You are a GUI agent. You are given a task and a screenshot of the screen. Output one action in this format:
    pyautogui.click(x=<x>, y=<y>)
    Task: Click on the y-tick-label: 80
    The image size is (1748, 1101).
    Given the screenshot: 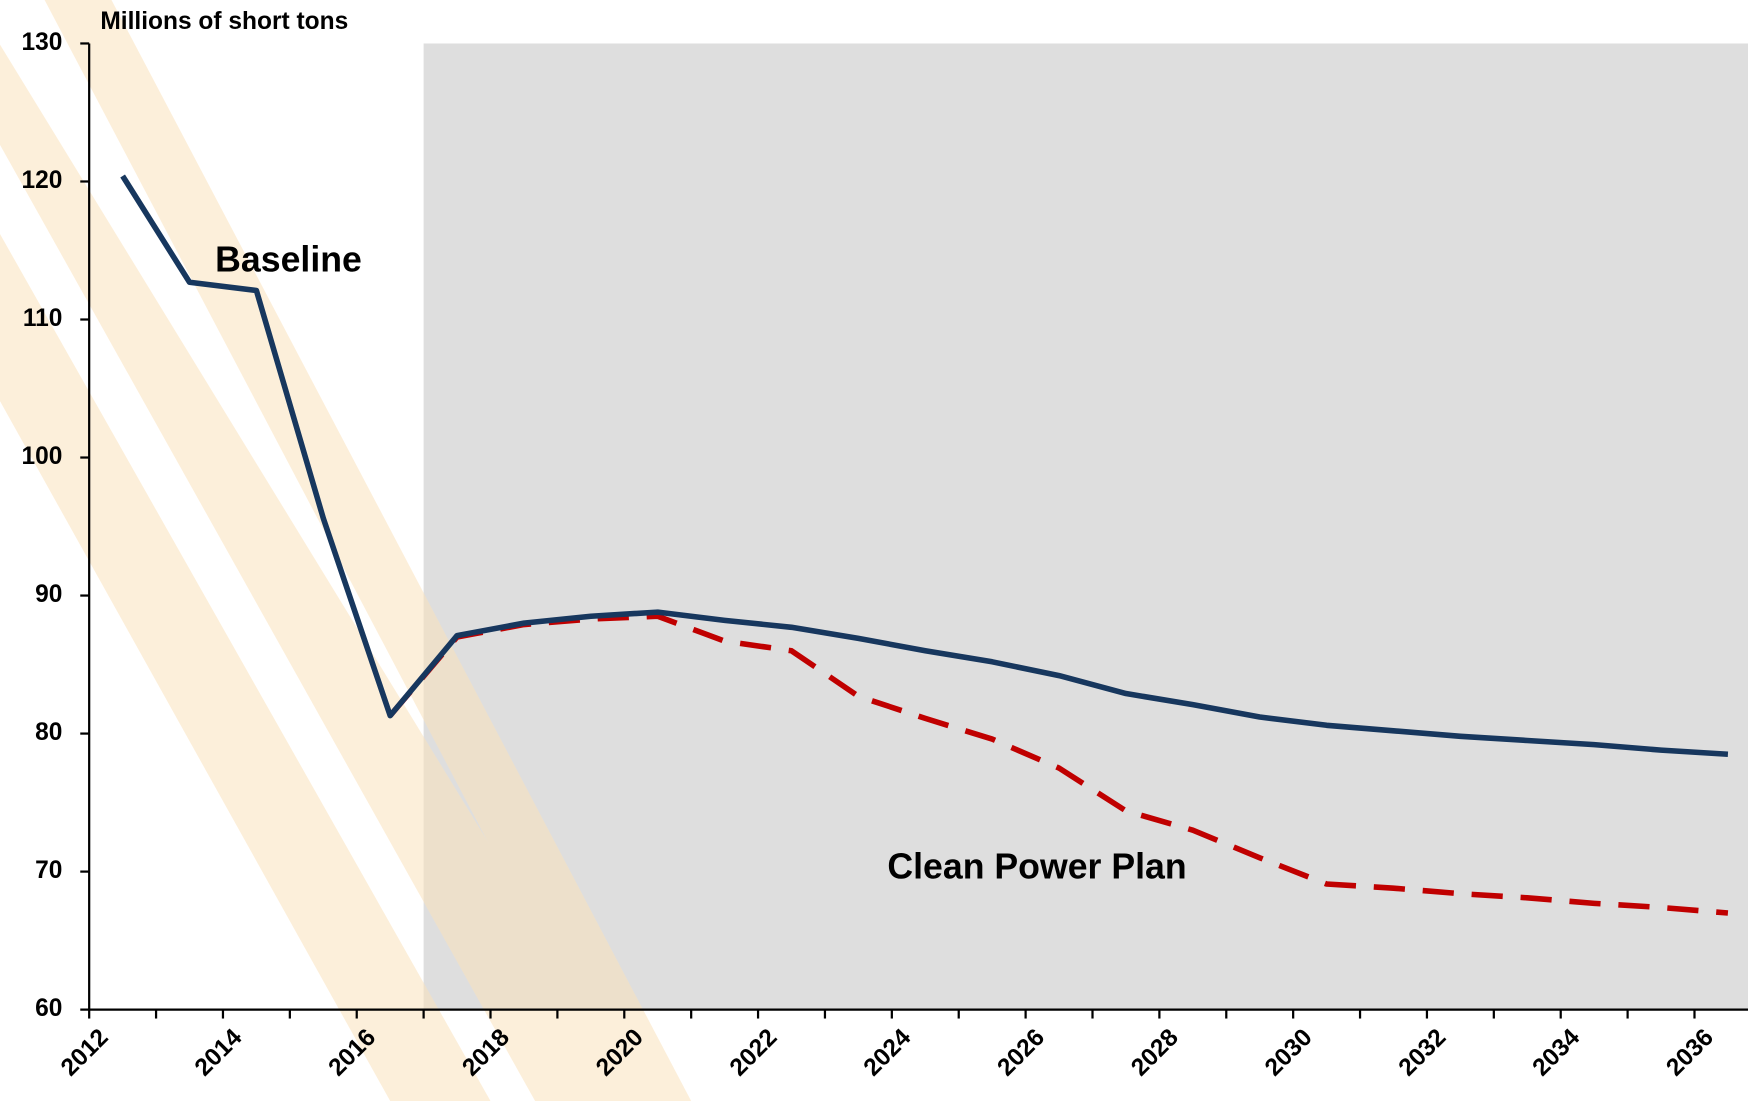 What is the action you would take?
    pyautogui.click(x=48, y=732)
    